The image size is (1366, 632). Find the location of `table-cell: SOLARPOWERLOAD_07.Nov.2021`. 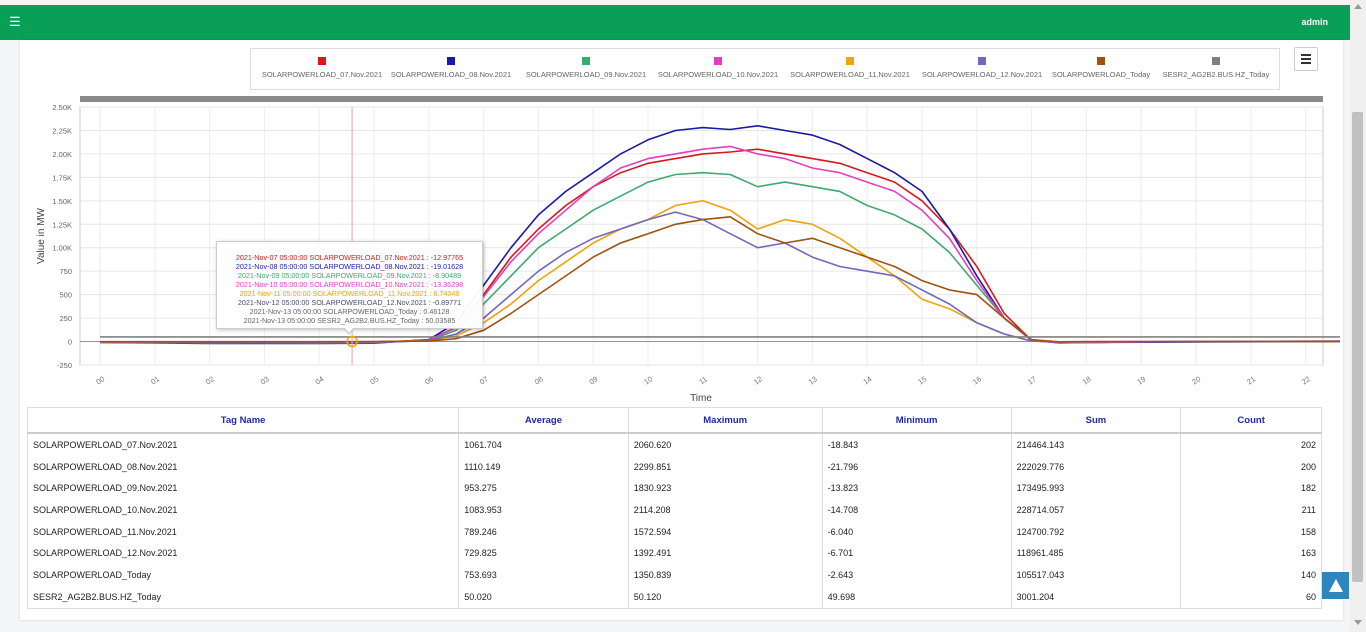

table-cell: SOLARPOWERLOAD_07.Nov.2021 is located at coordinates (243, 444).